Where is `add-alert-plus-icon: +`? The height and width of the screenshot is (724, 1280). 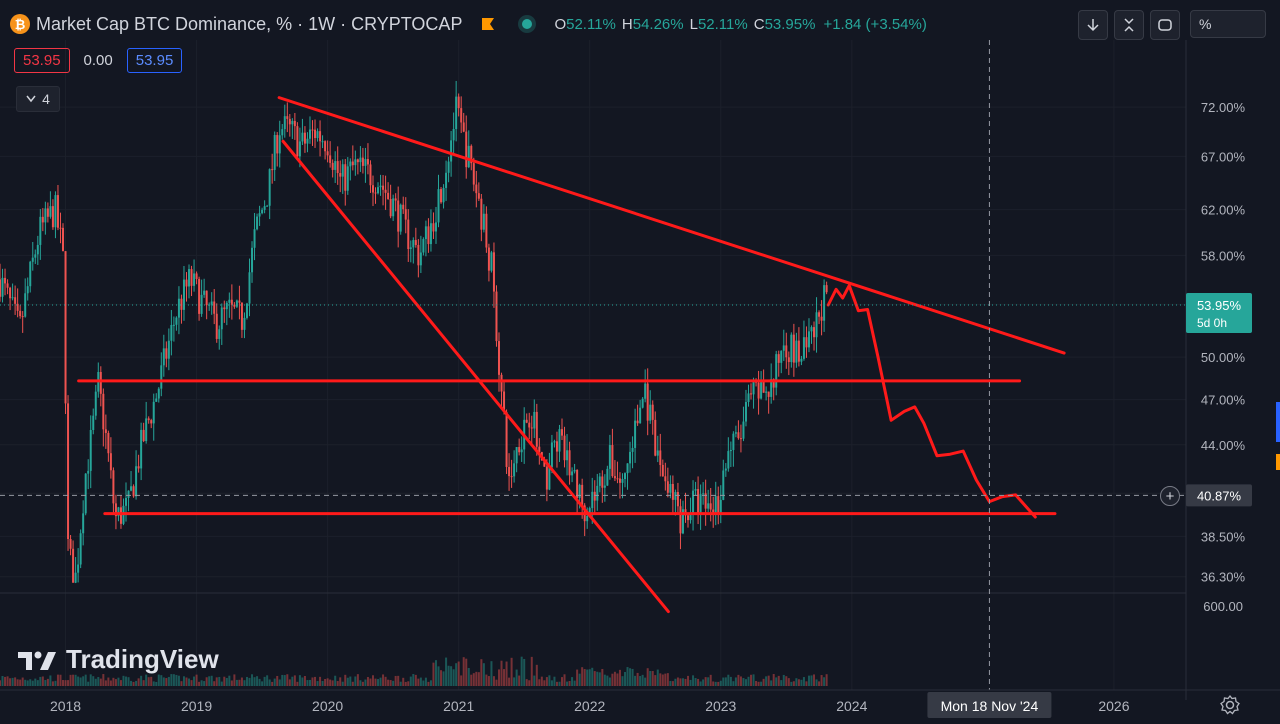
add-alert-plus-icon: + is located at coordinates (1170, 496).